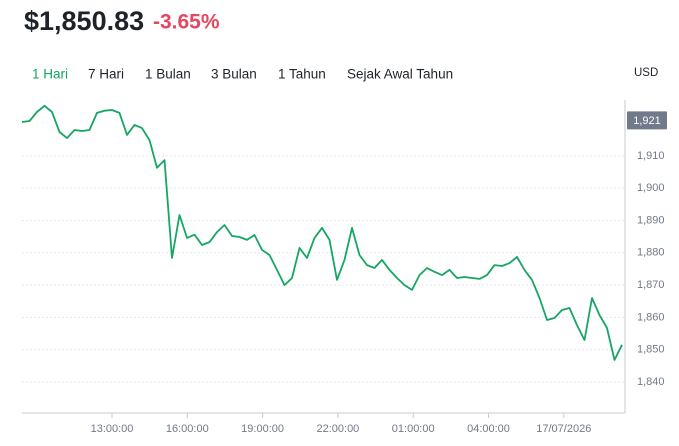 This screenshot has width=679, height=446. What do you see at coordinates (651, 156) in the screenshot?
I see `y-tick-label: 1,910` at bounding box center [651, 156].